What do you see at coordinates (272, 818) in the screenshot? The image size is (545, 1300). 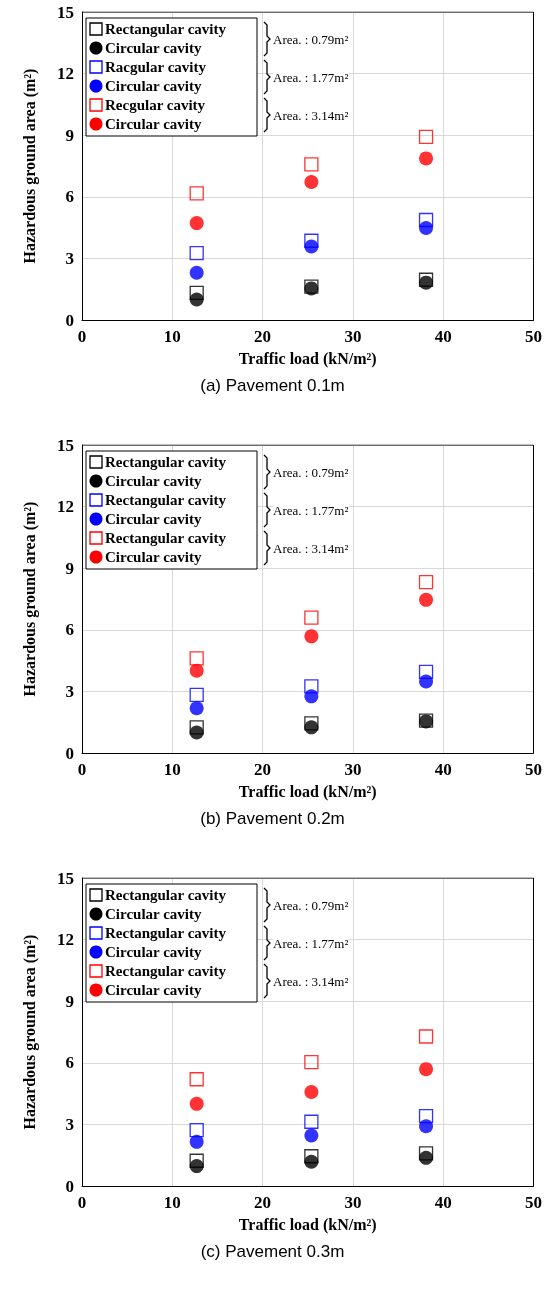 I see `text: (b) Pavement 0.2m` at bounding box center [272, 818].